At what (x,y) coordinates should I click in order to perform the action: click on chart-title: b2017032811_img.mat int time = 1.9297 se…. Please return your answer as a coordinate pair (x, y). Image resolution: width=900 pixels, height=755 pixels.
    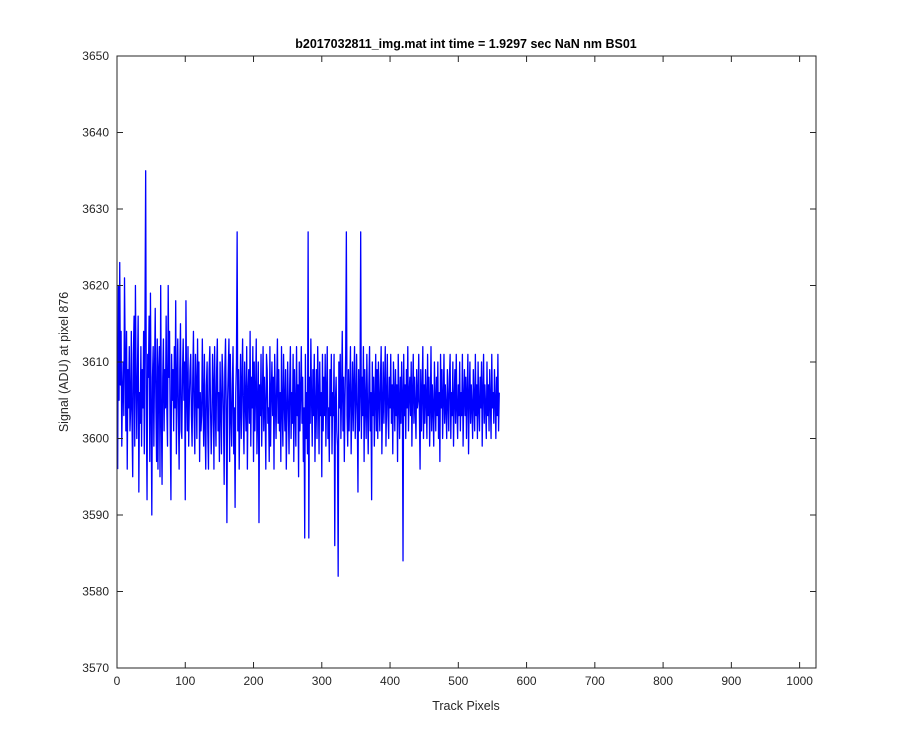
    Looking at the image, I should click on (466, 44).